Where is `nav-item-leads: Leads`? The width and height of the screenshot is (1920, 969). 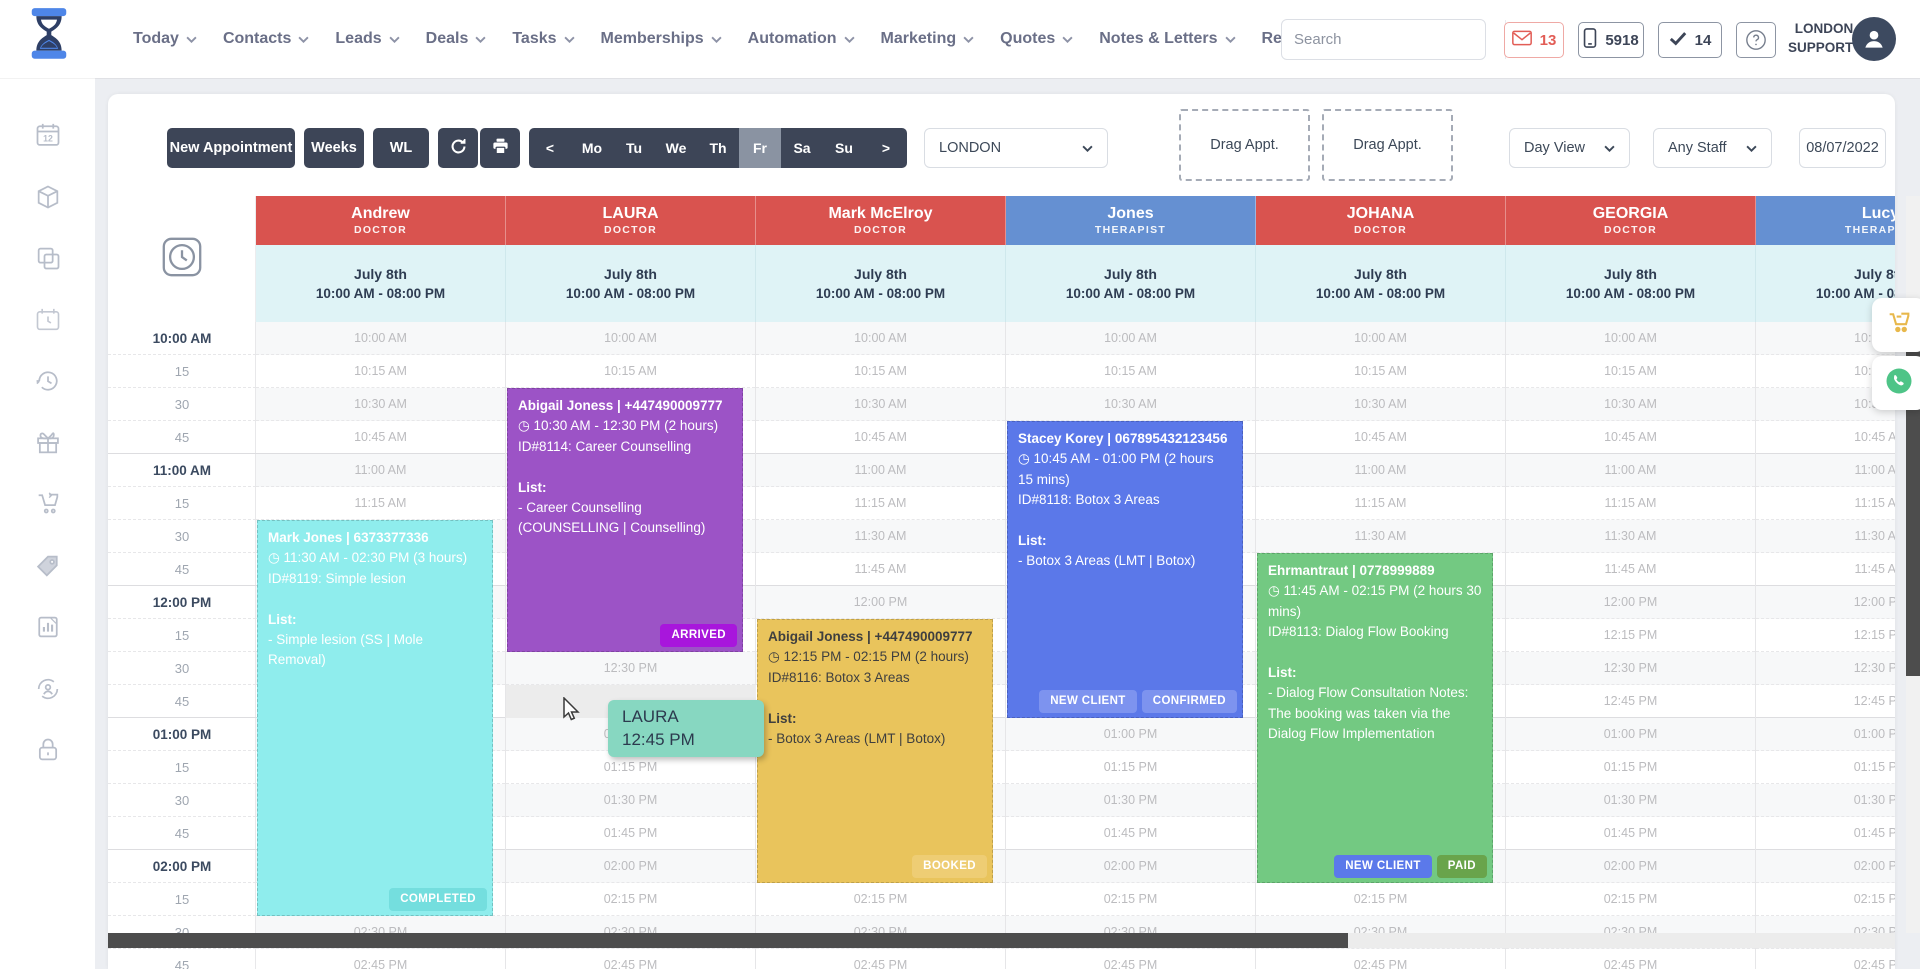
nav-item-leads: Leads is located at coordinates (367, 39).